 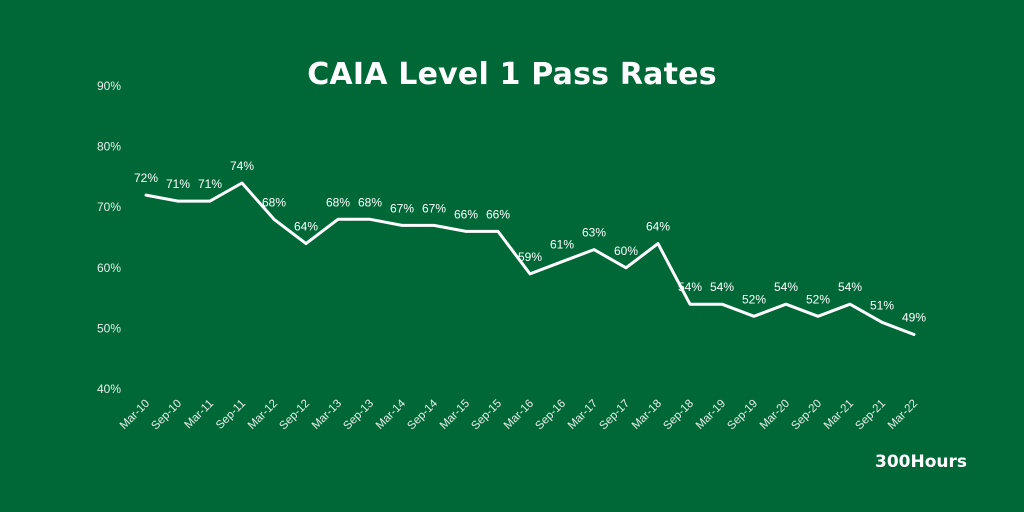 I want to click on x-tick-label: Sep-17, so click(x=614, y=415).